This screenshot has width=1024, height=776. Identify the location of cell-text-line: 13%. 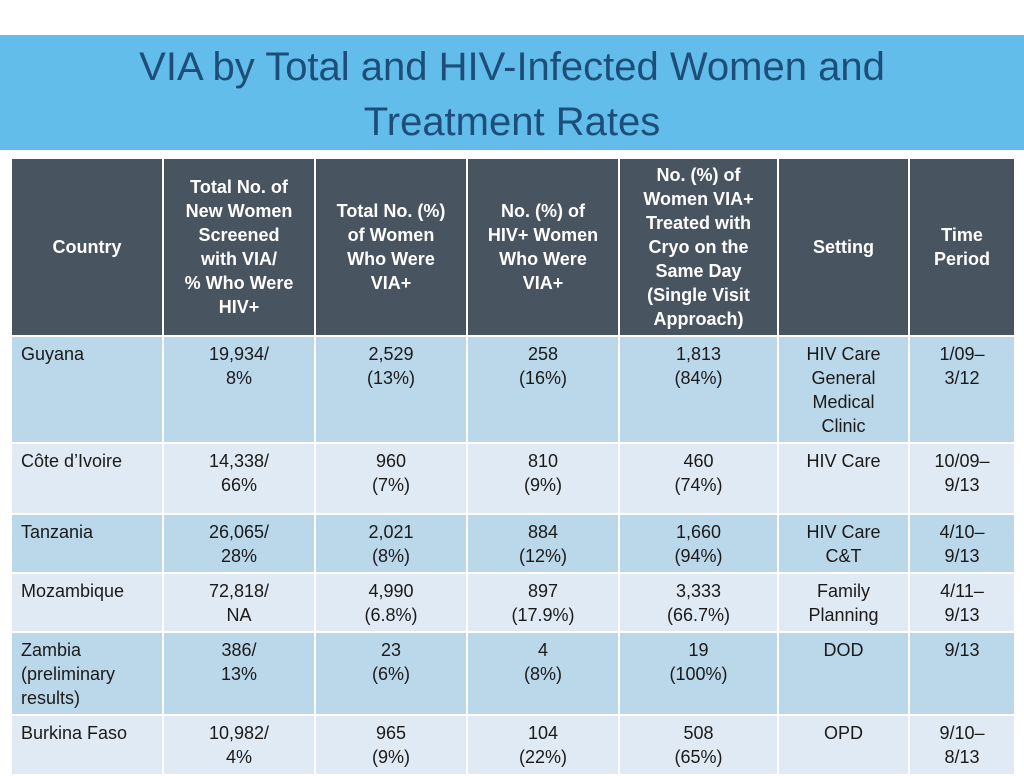
(239, 674).